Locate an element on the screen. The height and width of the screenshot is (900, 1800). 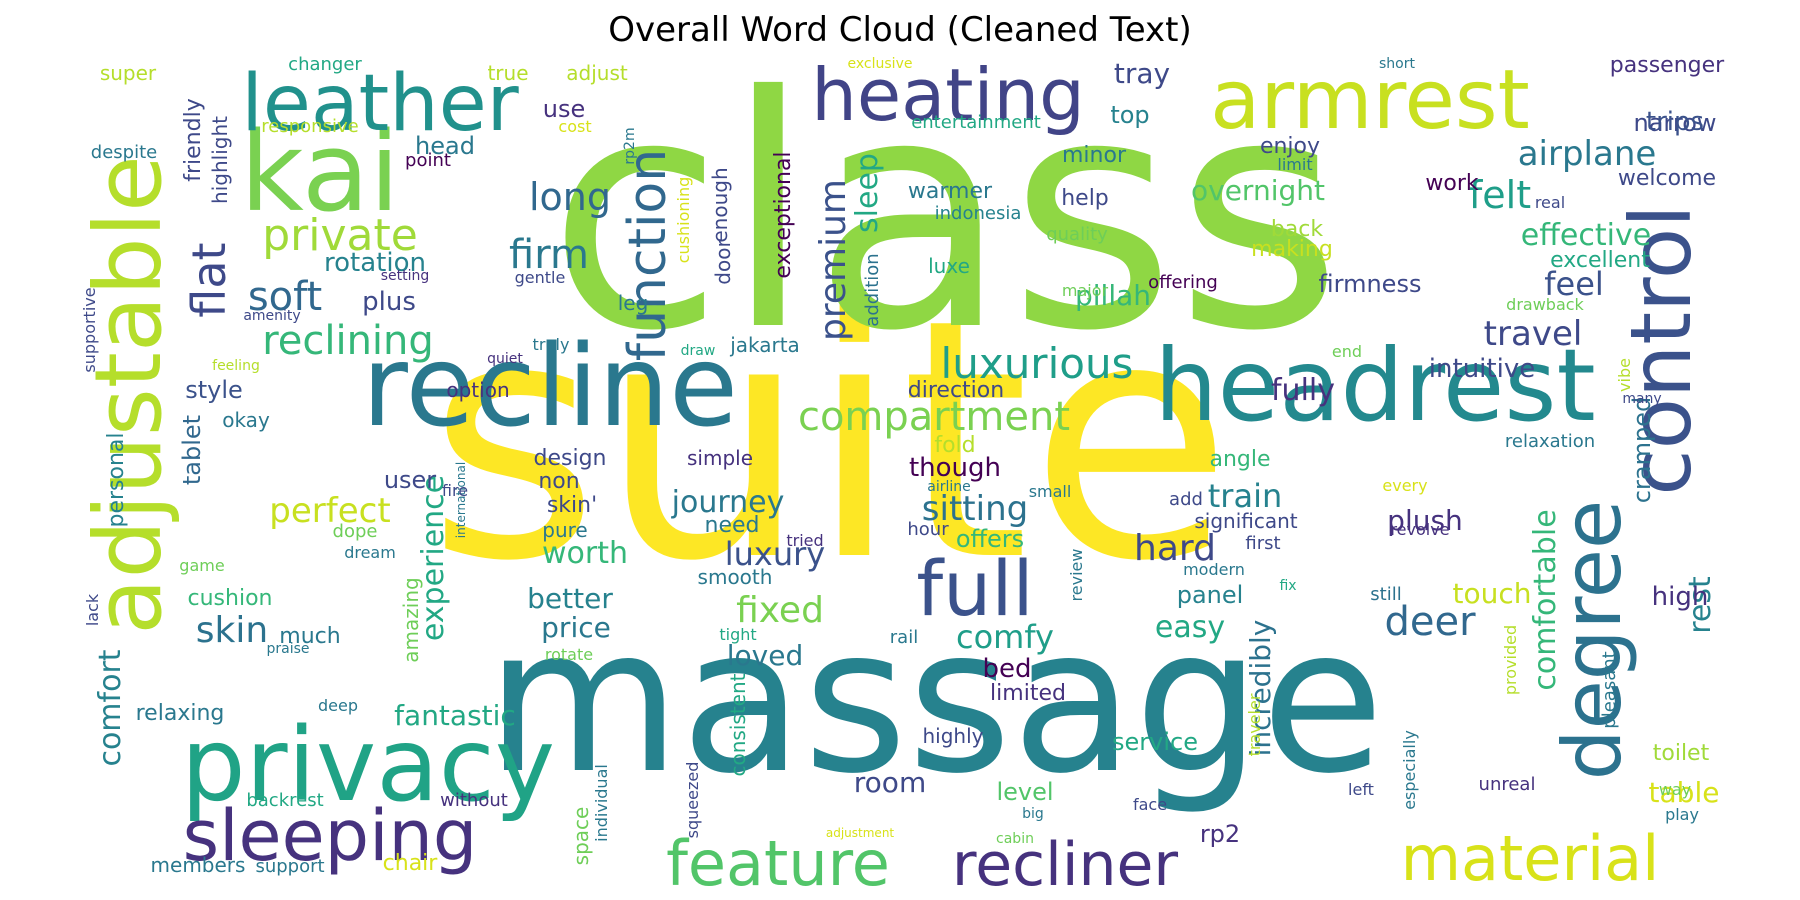
word-luxury: luxury is located at coordinates (775, 554).